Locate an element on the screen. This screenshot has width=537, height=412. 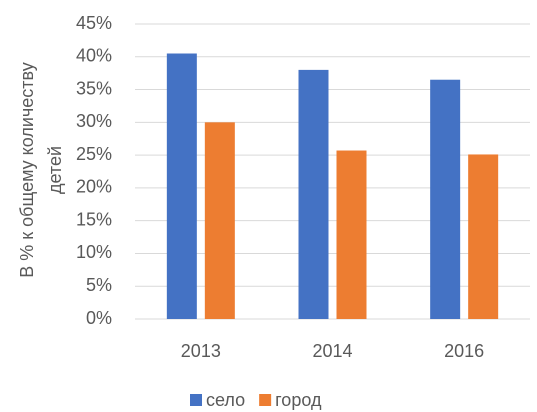
legend-label: село is located at coordinates (225, 400).